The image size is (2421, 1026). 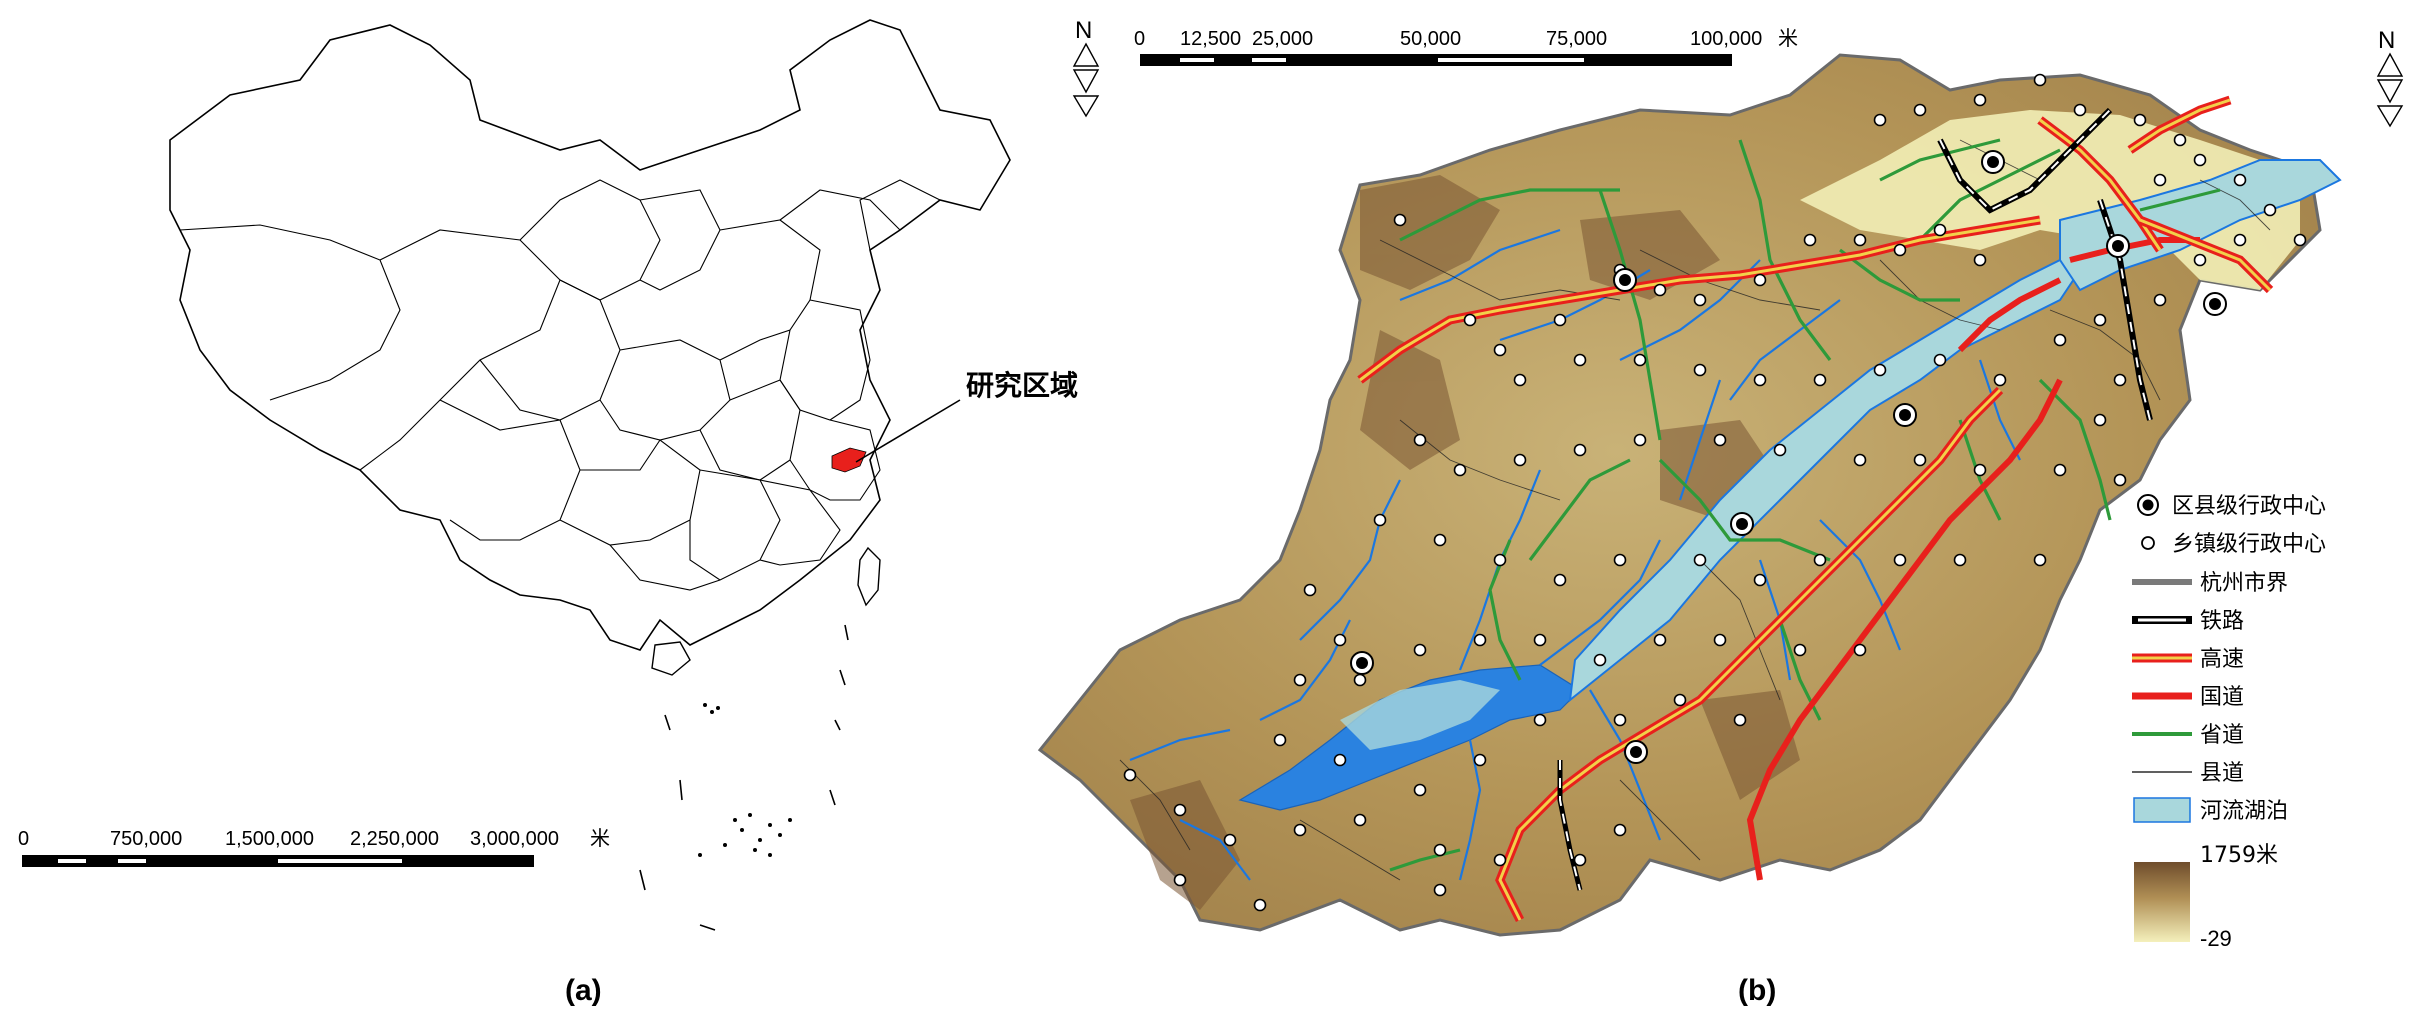 What do you see at coordinates (1430, 39) in the screenshot?
I see `svg-text: 50,000` at bounding box center [1430, 39].